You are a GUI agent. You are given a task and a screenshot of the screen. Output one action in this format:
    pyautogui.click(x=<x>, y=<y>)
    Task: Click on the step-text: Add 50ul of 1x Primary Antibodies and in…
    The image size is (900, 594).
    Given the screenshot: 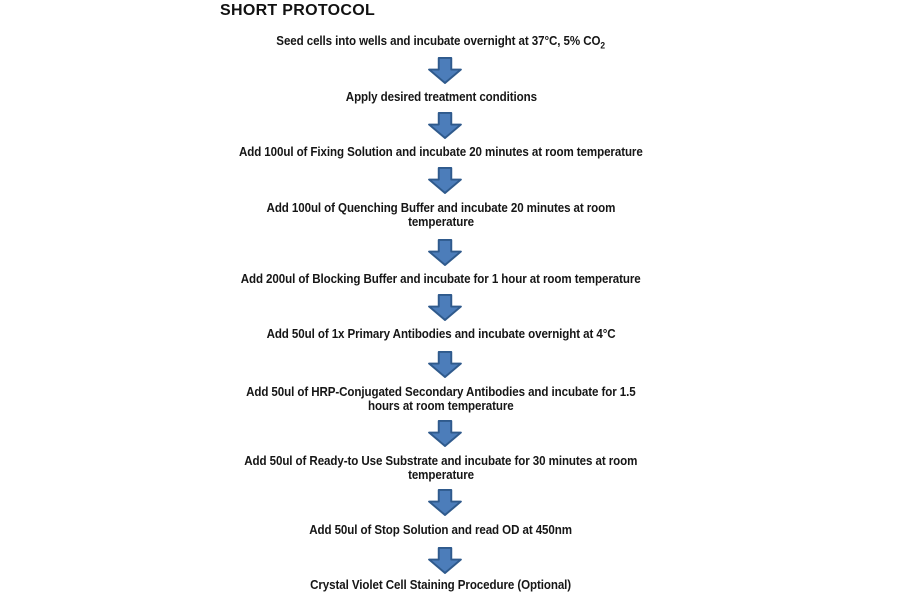 What is the action you would take?
    pyautogui.click(x=441, y=333)
    